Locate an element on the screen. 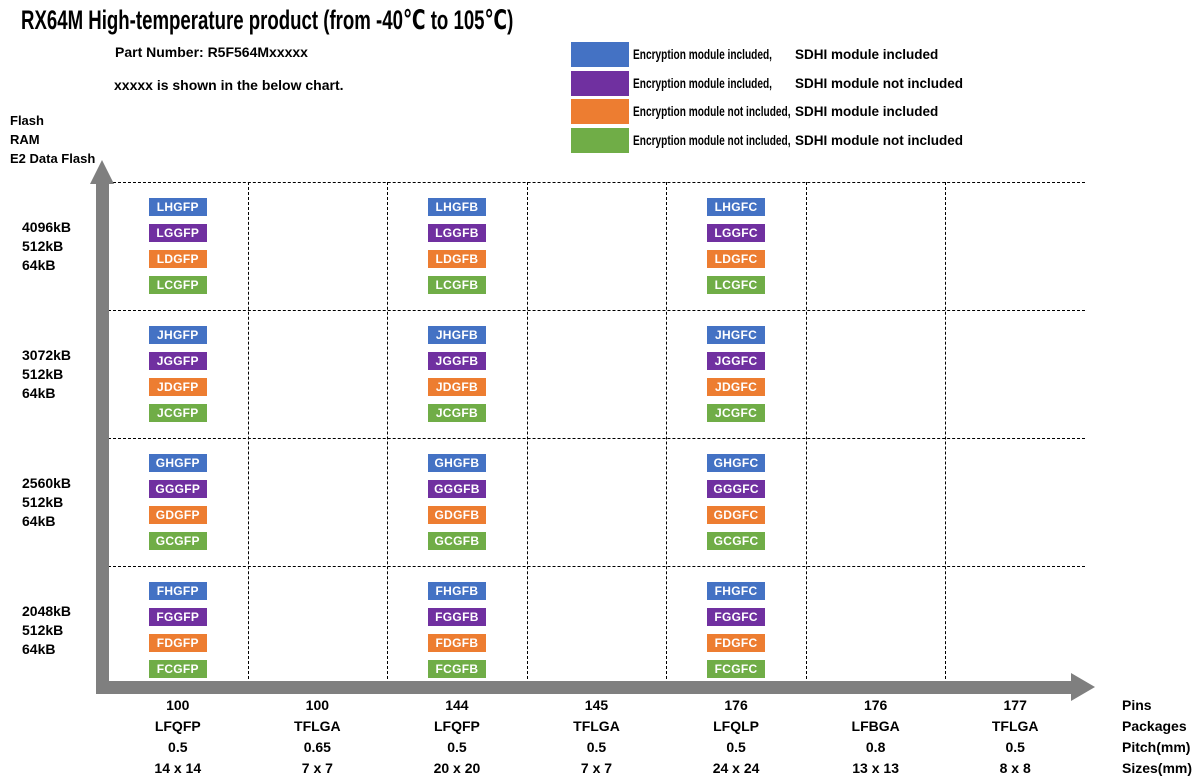 The image size is (1192, 783). part-code-label: GGGFP is located at coordinates (178, 489).